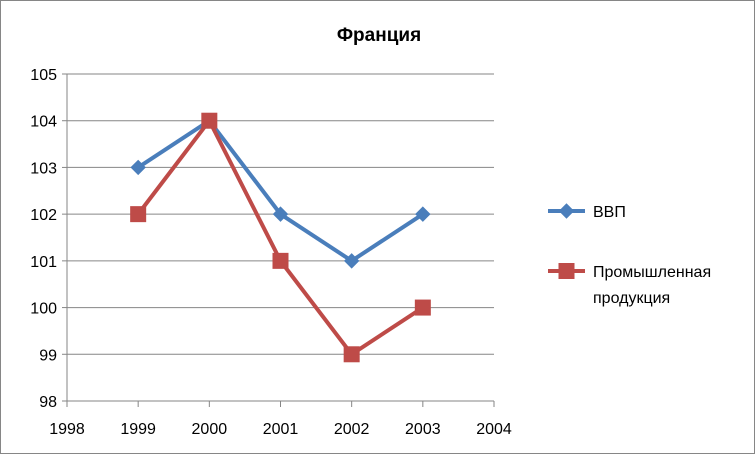 Image resolution: width=755 pixels, height=455 pixels. What do you see at coordinates (43, 309) in the screenshot?
I see `y-tick-label: 100` at bounding box center [43, 309].